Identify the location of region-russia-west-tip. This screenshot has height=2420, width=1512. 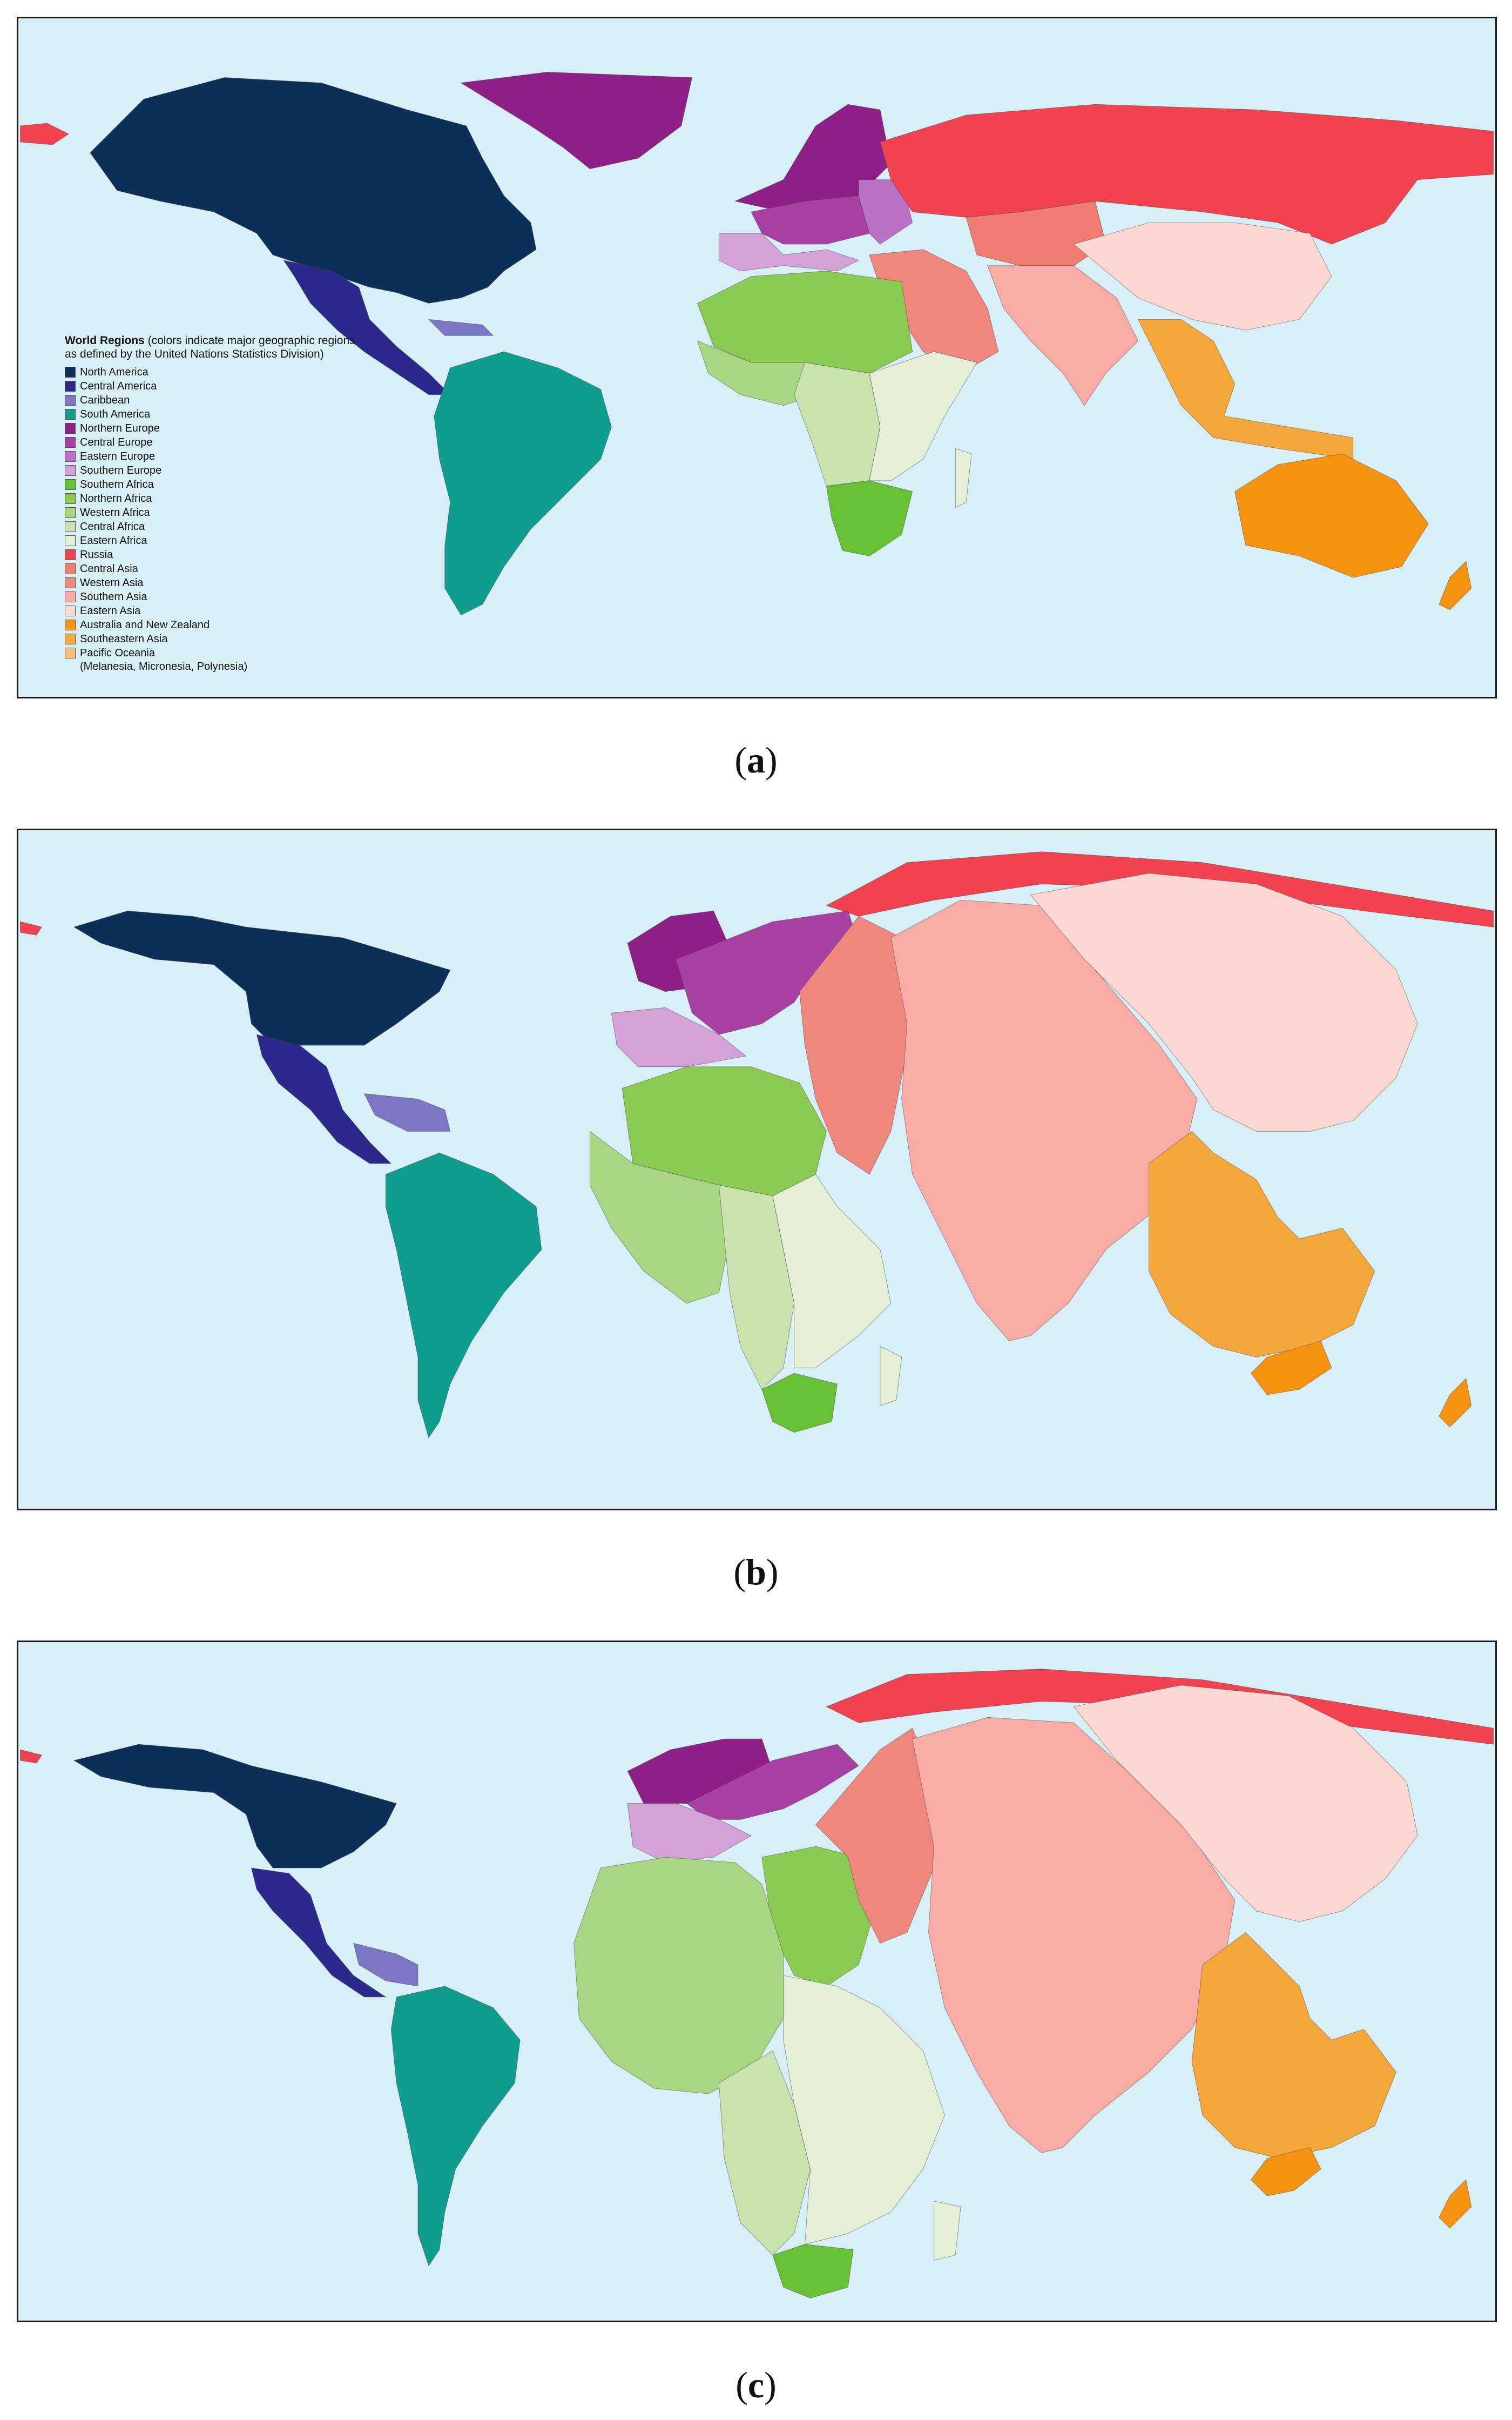
(45, 134).